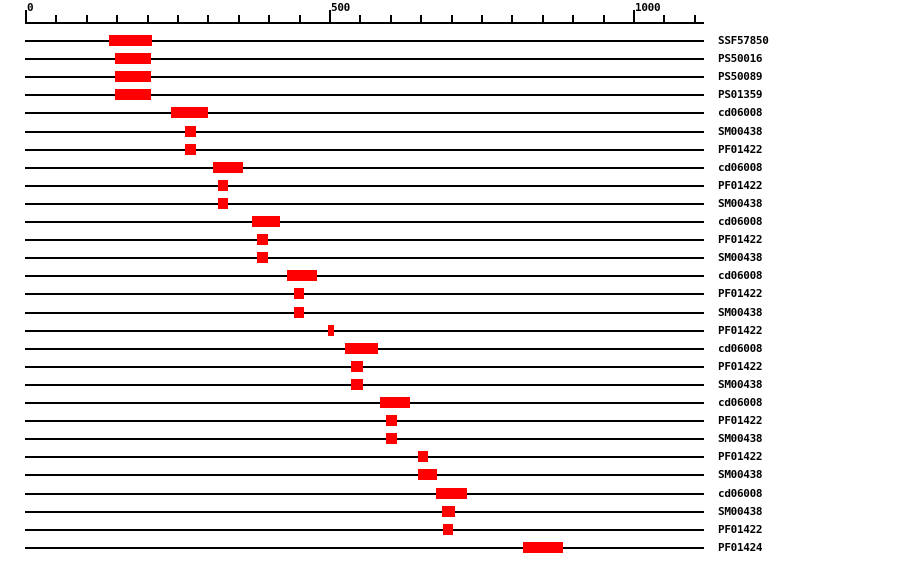 The height and width of the screenshot is (562, 900). Describe the element at coordinates (740, 94) in the screenshot. I see `domain-row-label: PS01359` at that location.